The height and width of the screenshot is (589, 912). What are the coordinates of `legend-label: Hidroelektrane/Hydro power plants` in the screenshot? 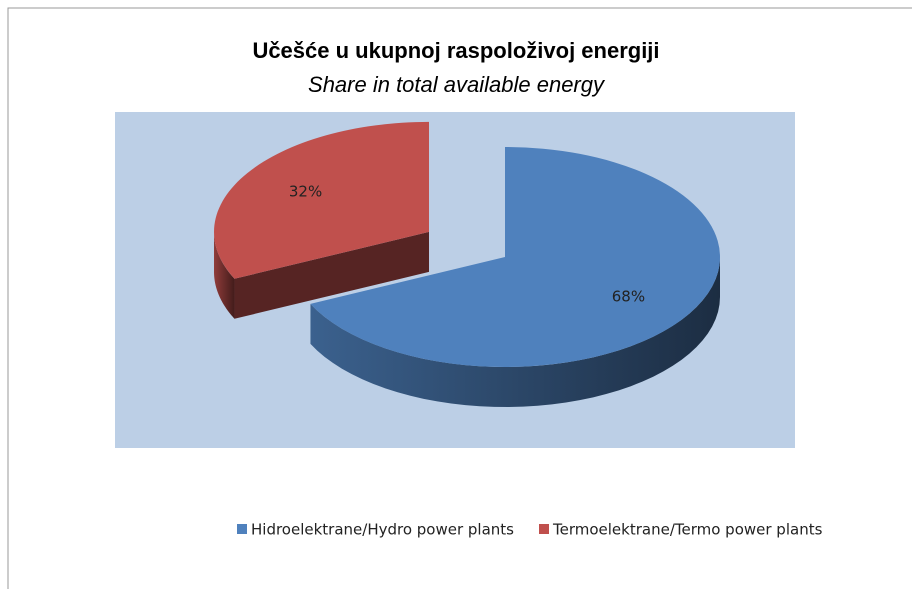 It's located at (382, 530).